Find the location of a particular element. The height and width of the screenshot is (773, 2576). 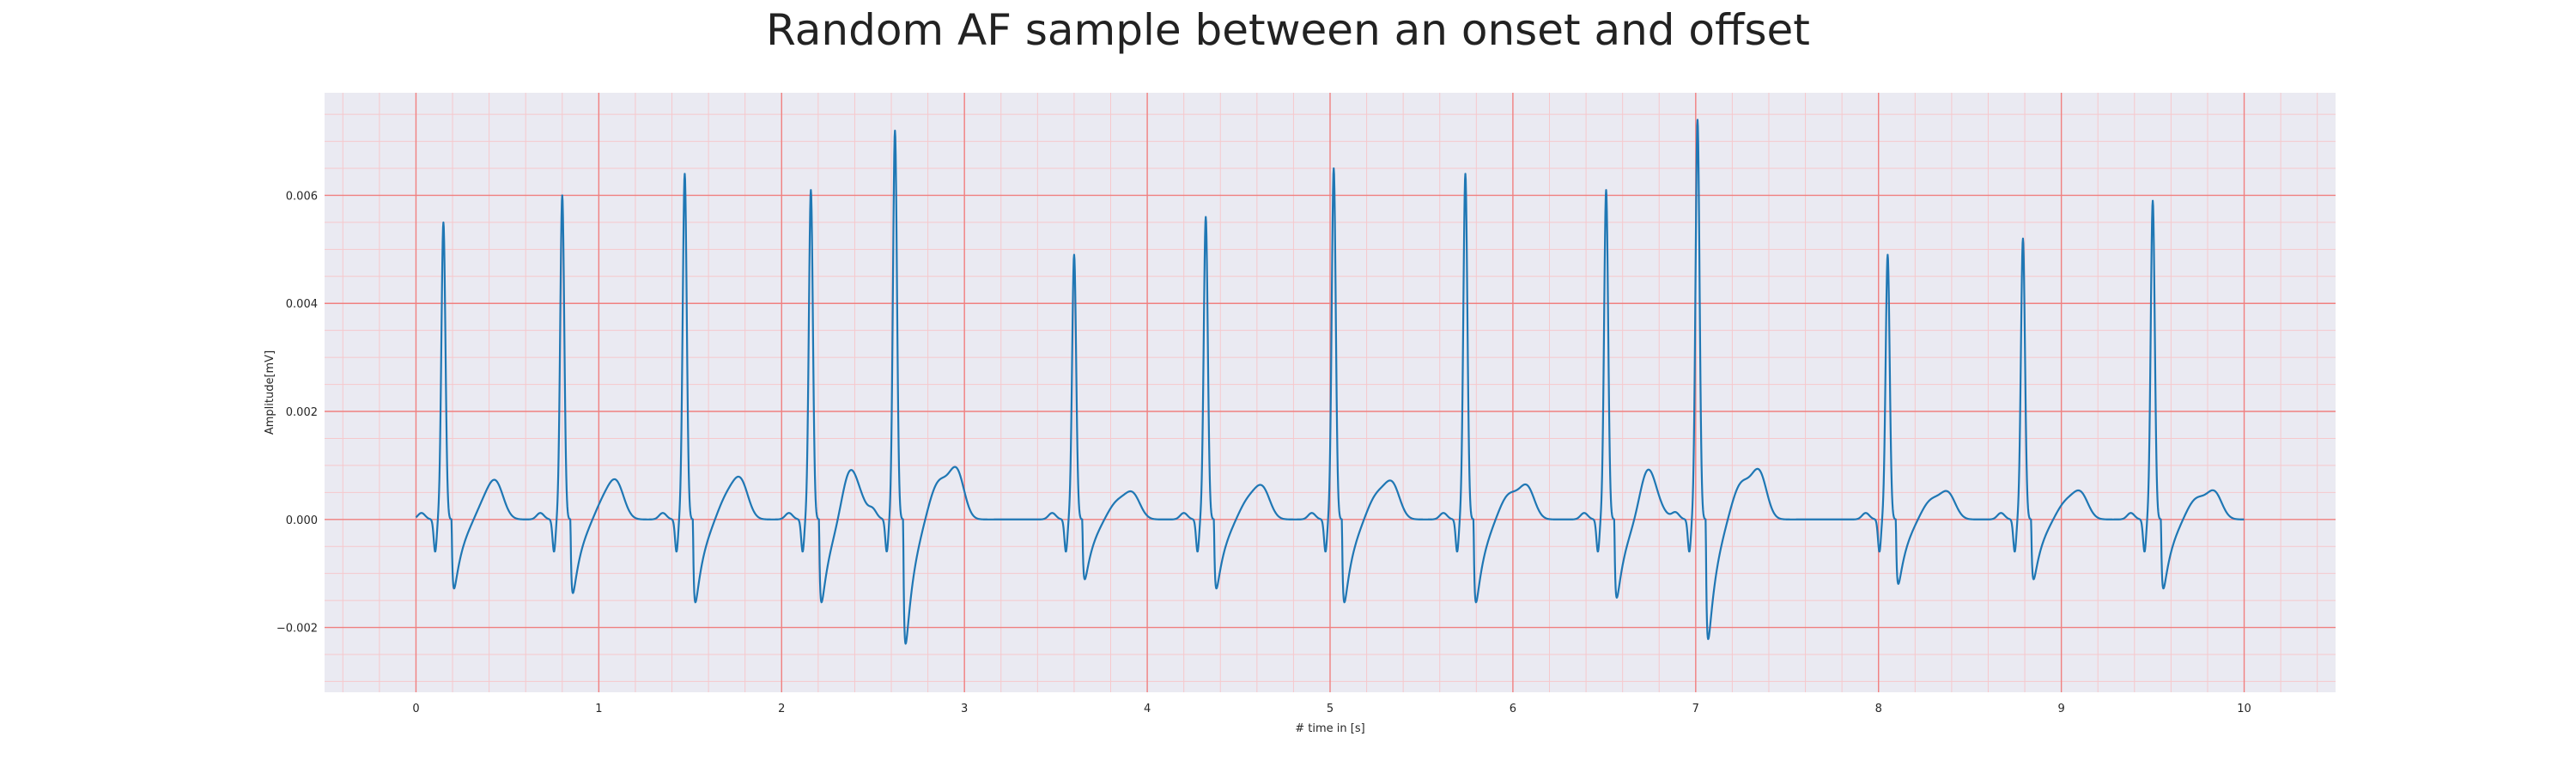

x-tick-label: 9 is located at coordinates (2060, 709).